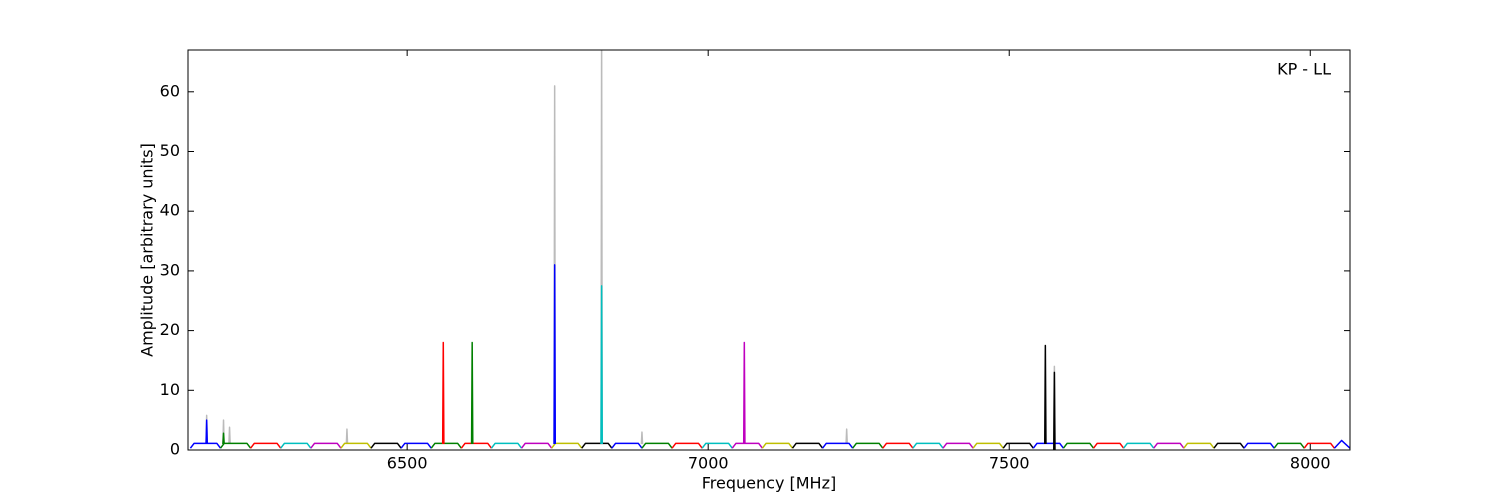 This screenshot has height=500, width=1500. What do you see at coordinates (170, 269) in the screenshot?
I see `y-tick-label: 30` at bounding box center [170, 269].